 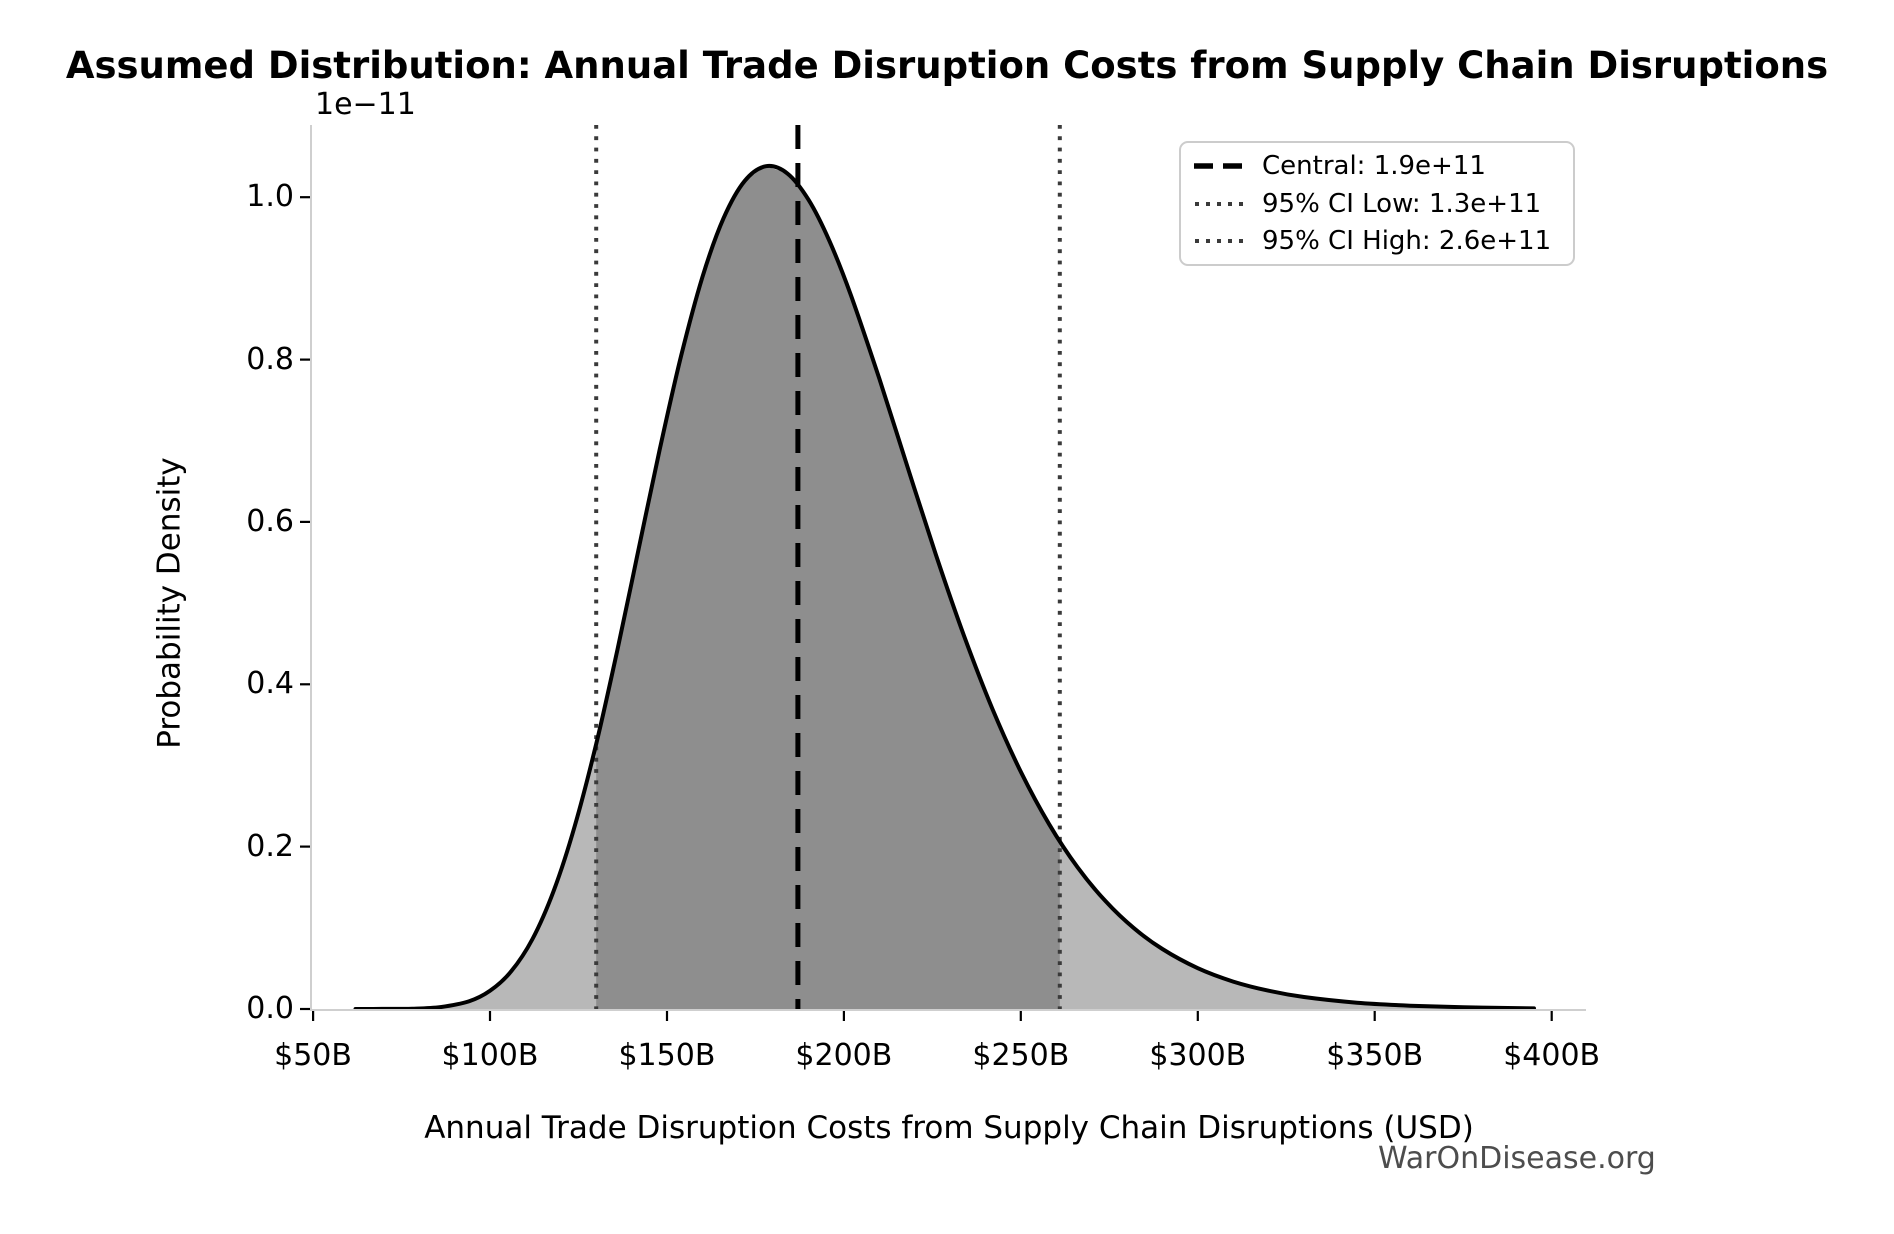 What do you see at coordinates (1402, 203) in the screenshot?
I see `legend-label-ci-low: 95% CI Low: 1.3e+11` at bounding box center [1402, 203].